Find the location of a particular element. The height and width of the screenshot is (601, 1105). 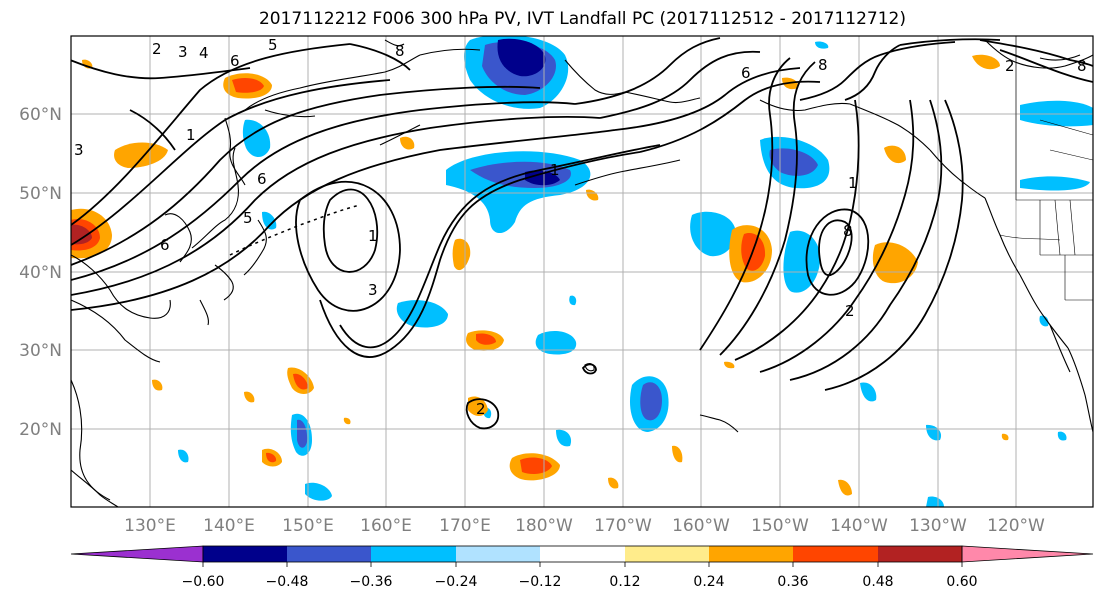

lon-label: 150°W is located at coordinates (780, 526).